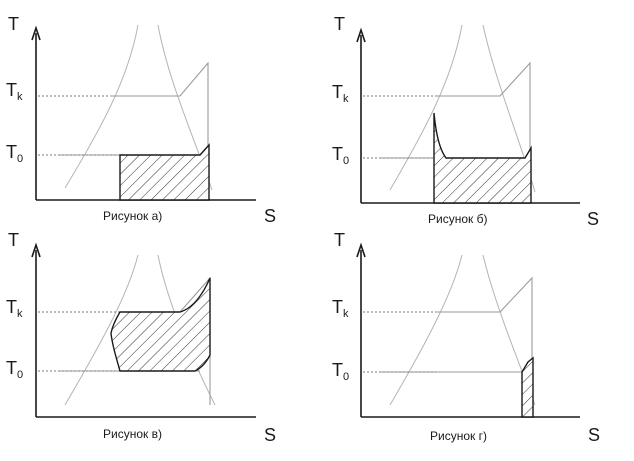  What do you see at coordinates (14, 369) in the screenshot?
I see `panel-c-t0-label: T0` at bounding box center [14, 369].